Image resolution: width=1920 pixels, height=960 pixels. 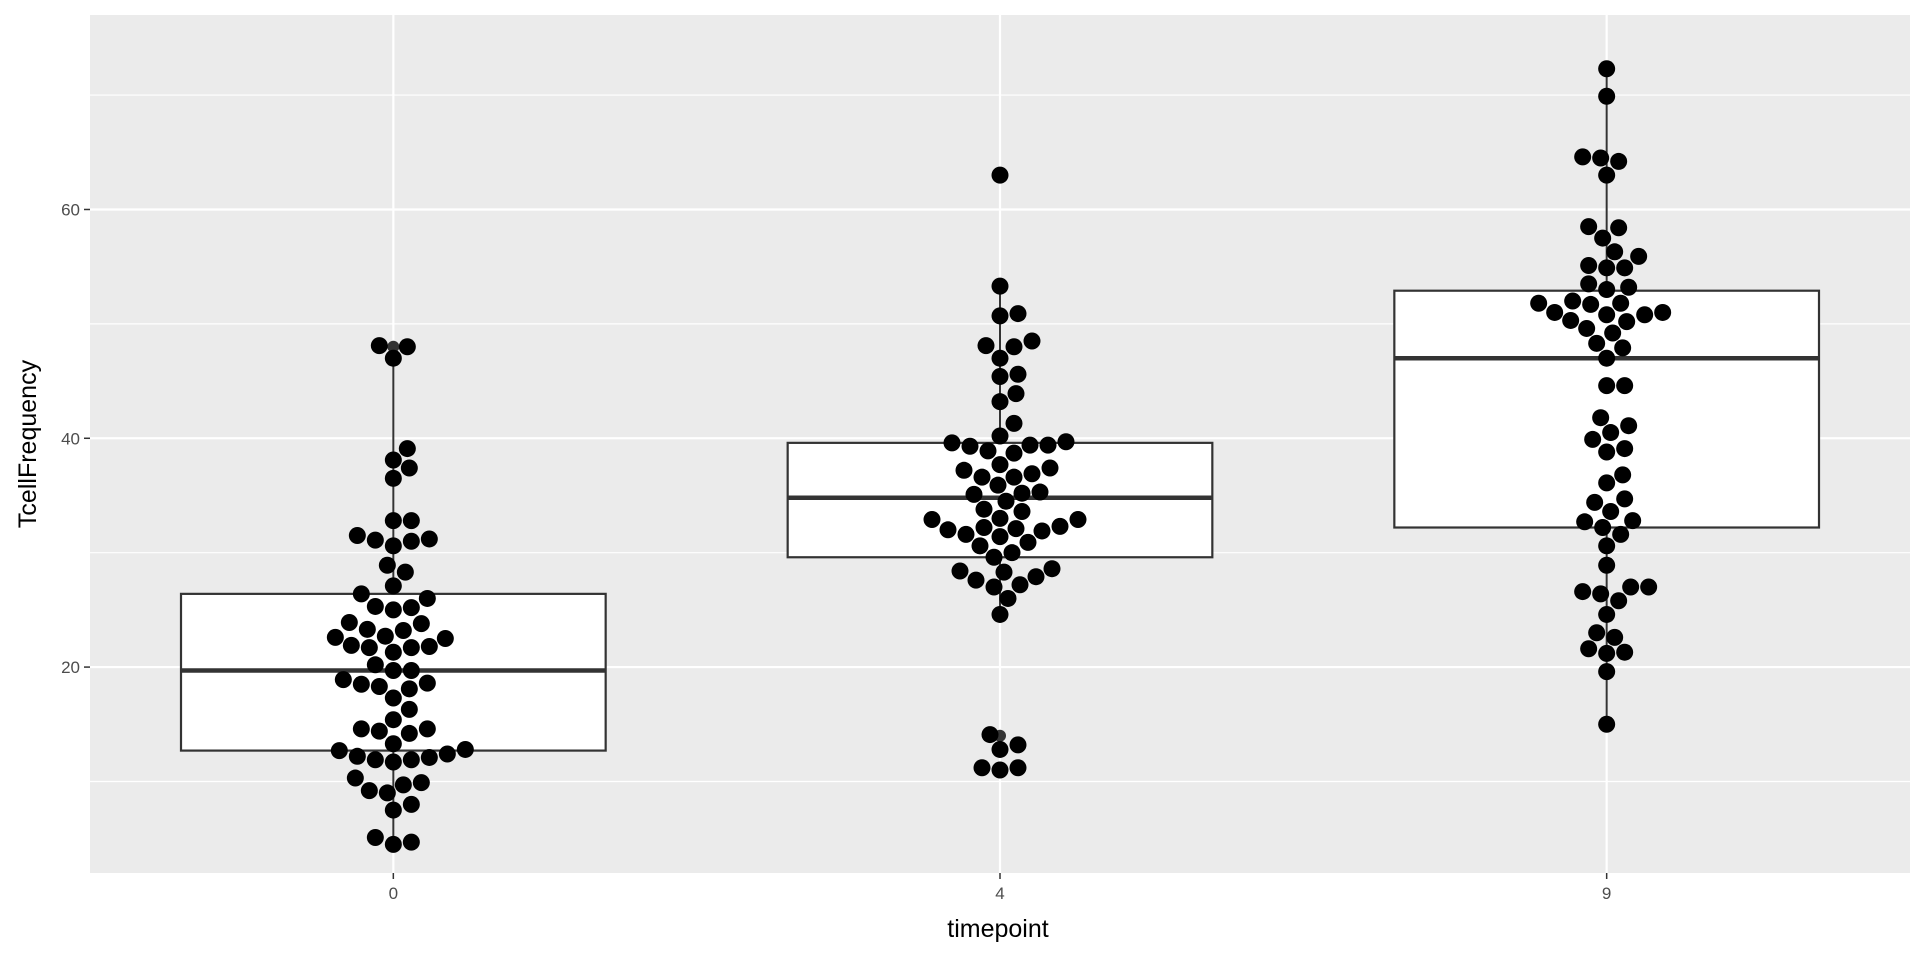 I want to click on y-tick-label: 20, so click(x=70, y=667).